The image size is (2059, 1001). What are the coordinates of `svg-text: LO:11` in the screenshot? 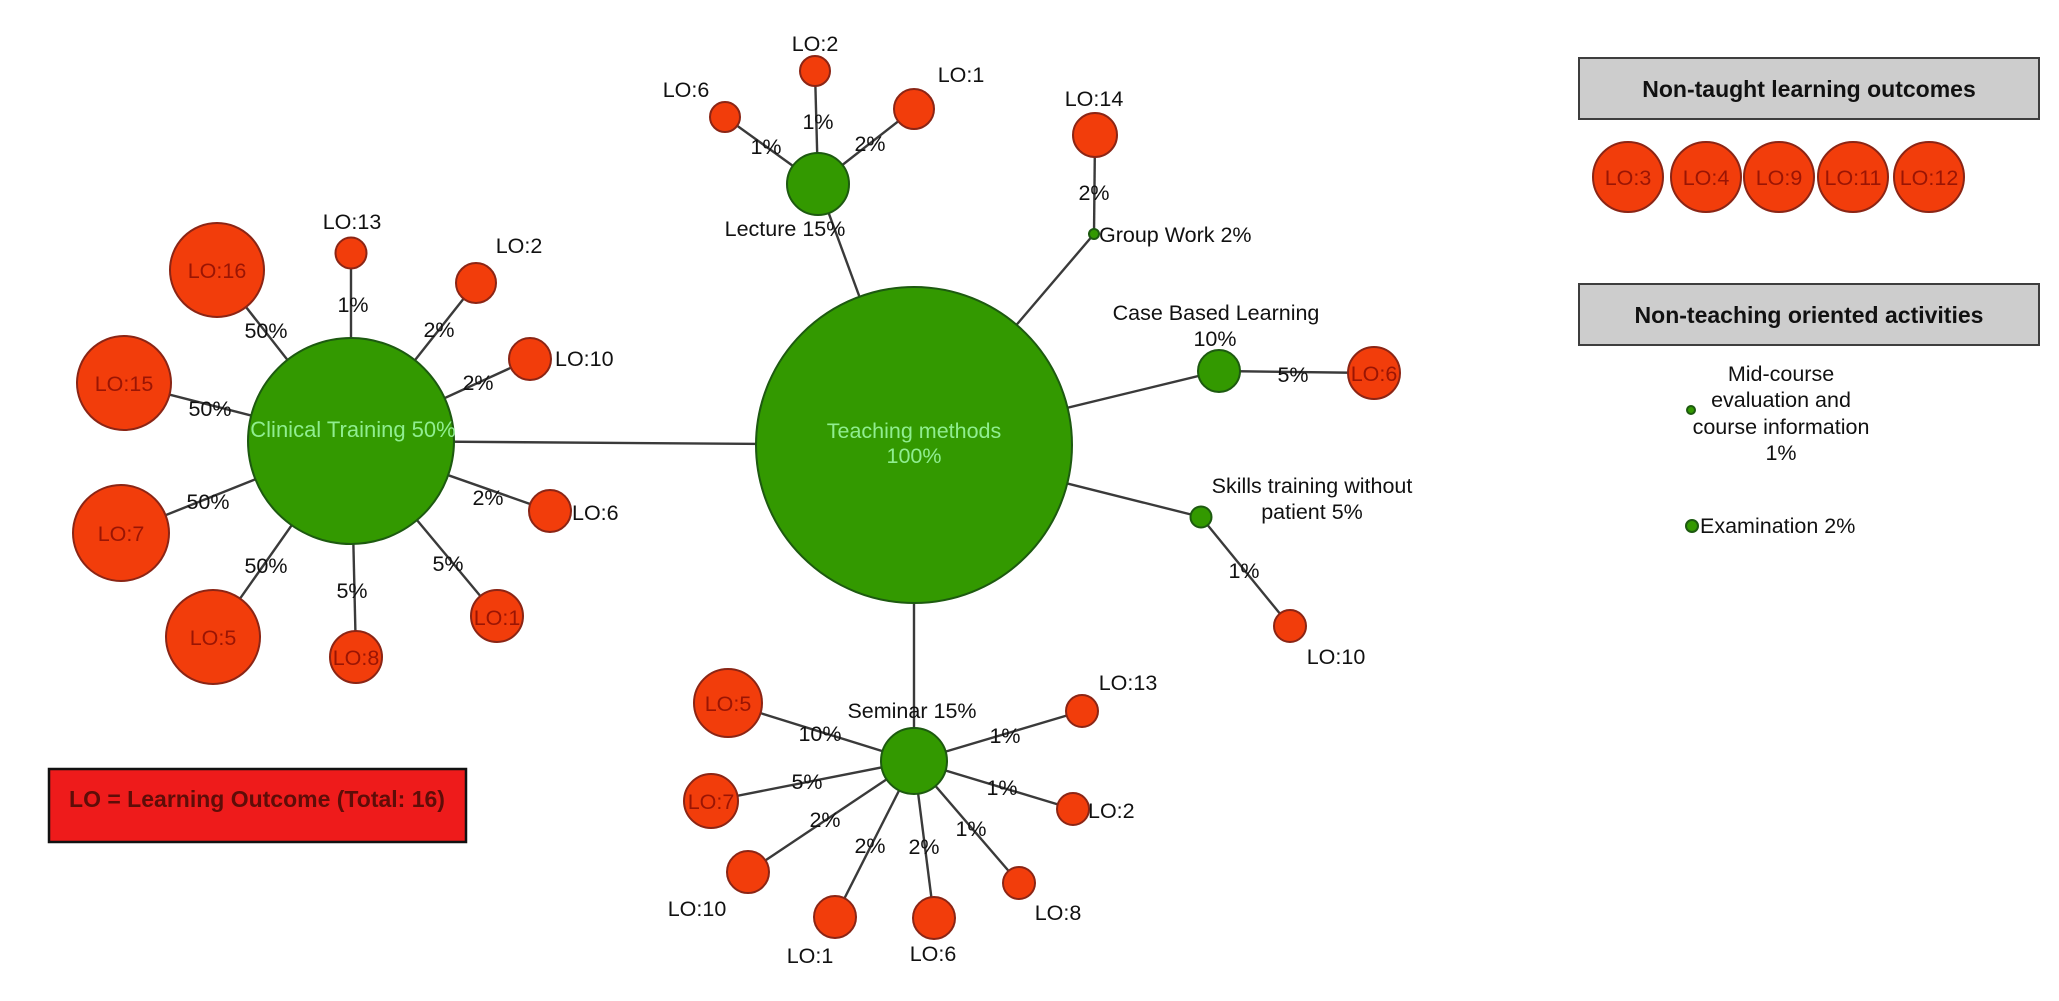 It's located at (1853, 178).